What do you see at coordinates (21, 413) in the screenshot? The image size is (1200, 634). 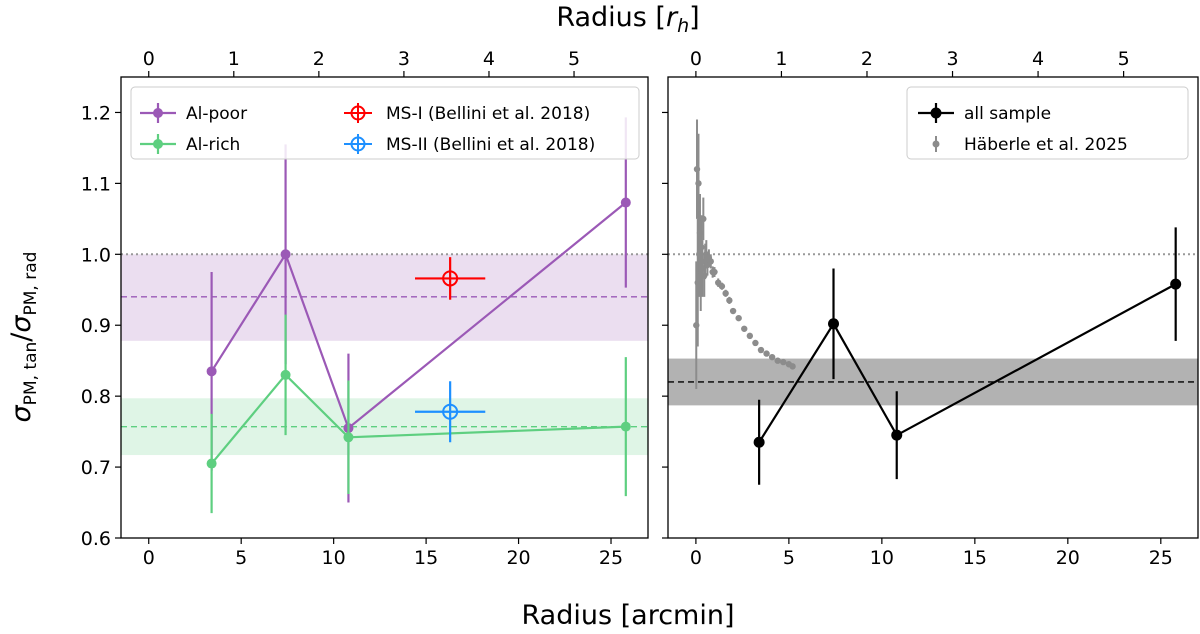 I see `y-axis-title-sigma-1: σ` at bounding box center [21, 413].